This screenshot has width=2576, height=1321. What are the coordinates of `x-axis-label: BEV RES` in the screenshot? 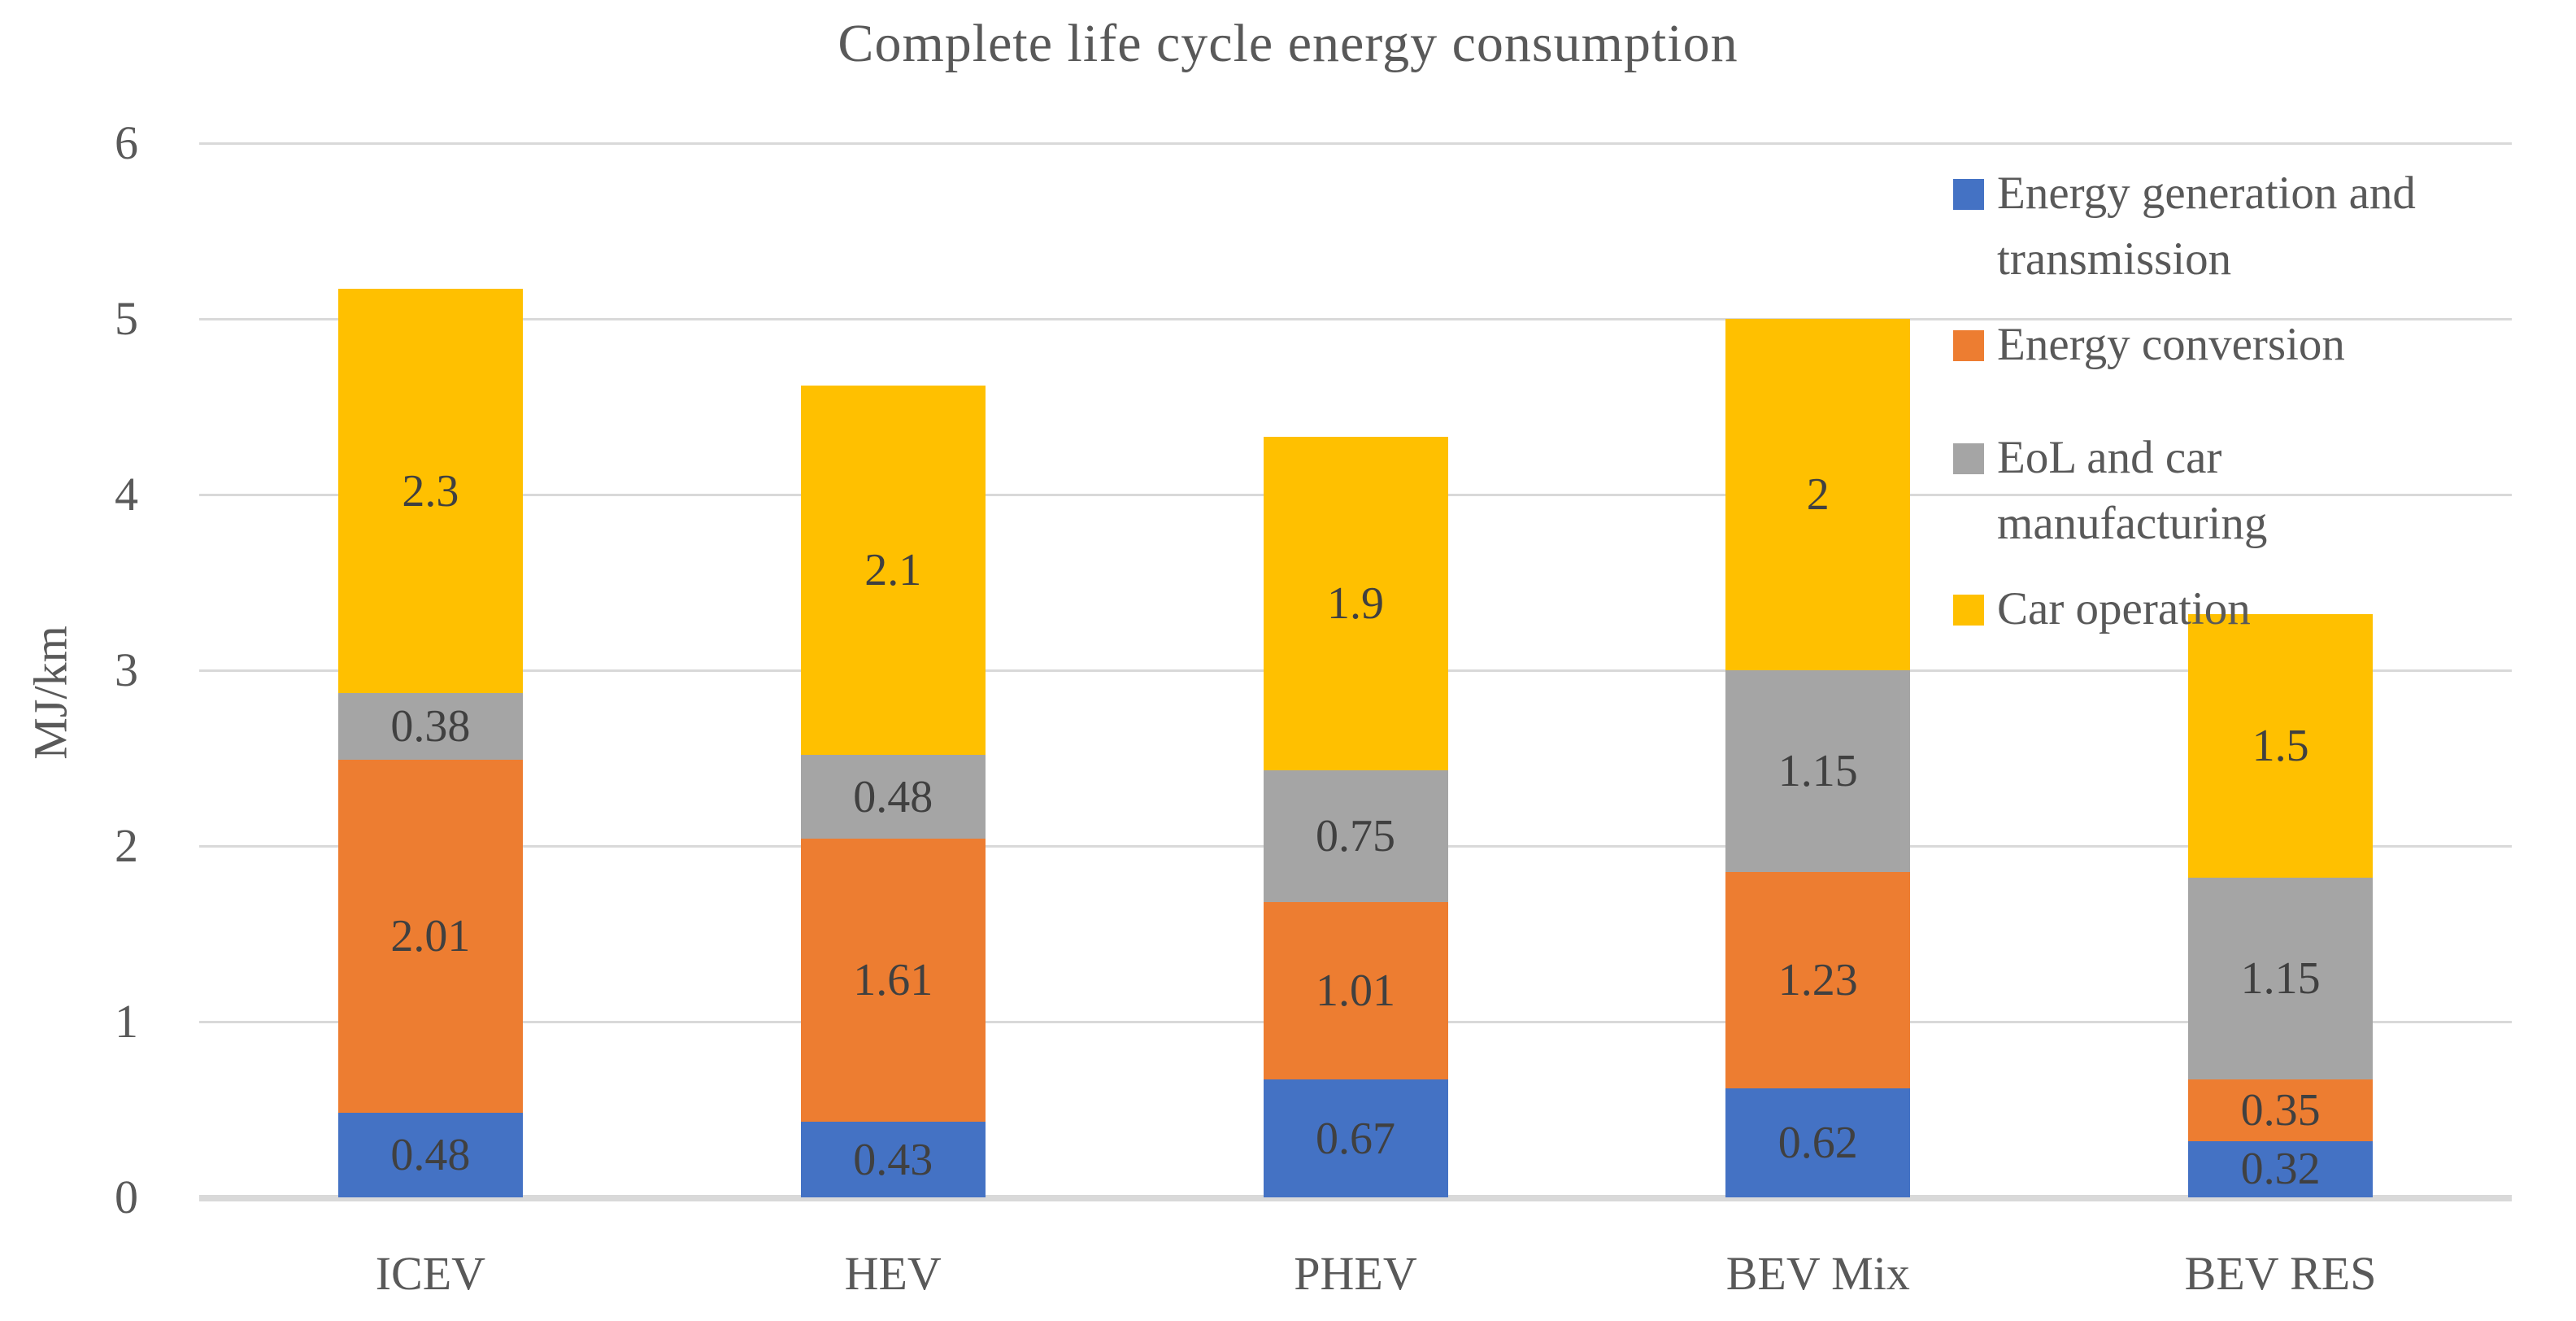 It's located at (2281, 1273).